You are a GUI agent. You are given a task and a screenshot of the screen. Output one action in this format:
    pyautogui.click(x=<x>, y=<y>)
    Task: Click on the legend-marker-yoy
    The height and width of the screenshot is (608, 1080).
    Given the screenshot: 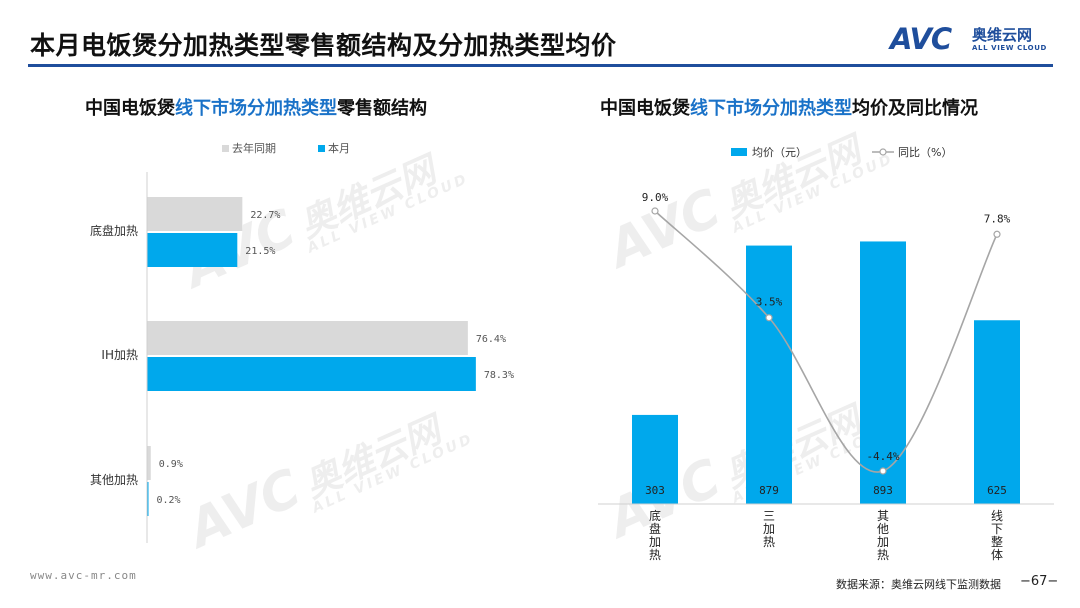 What is the action you would take?
    pyautogui.click(x=883, y=152)
    